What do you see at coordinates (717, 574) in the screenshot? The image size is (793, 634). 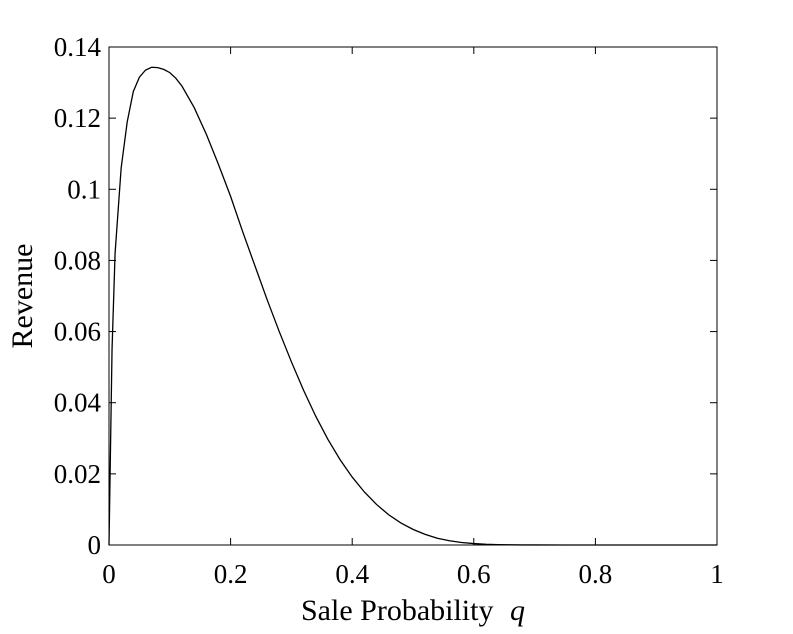 I see `x-tick-label: 1` at bounding box center [717, 574].